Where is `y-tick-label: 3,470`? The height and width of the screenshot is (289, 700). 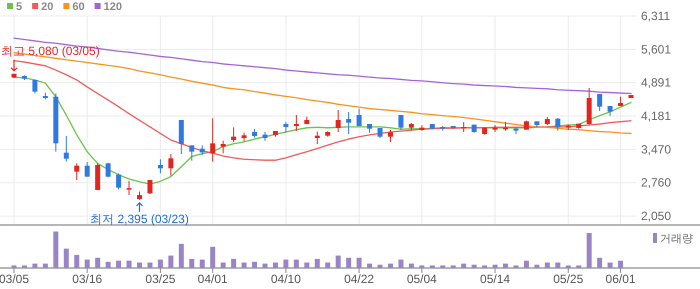 y-tick-label: 3,470 is located at coordinates (656, 149).